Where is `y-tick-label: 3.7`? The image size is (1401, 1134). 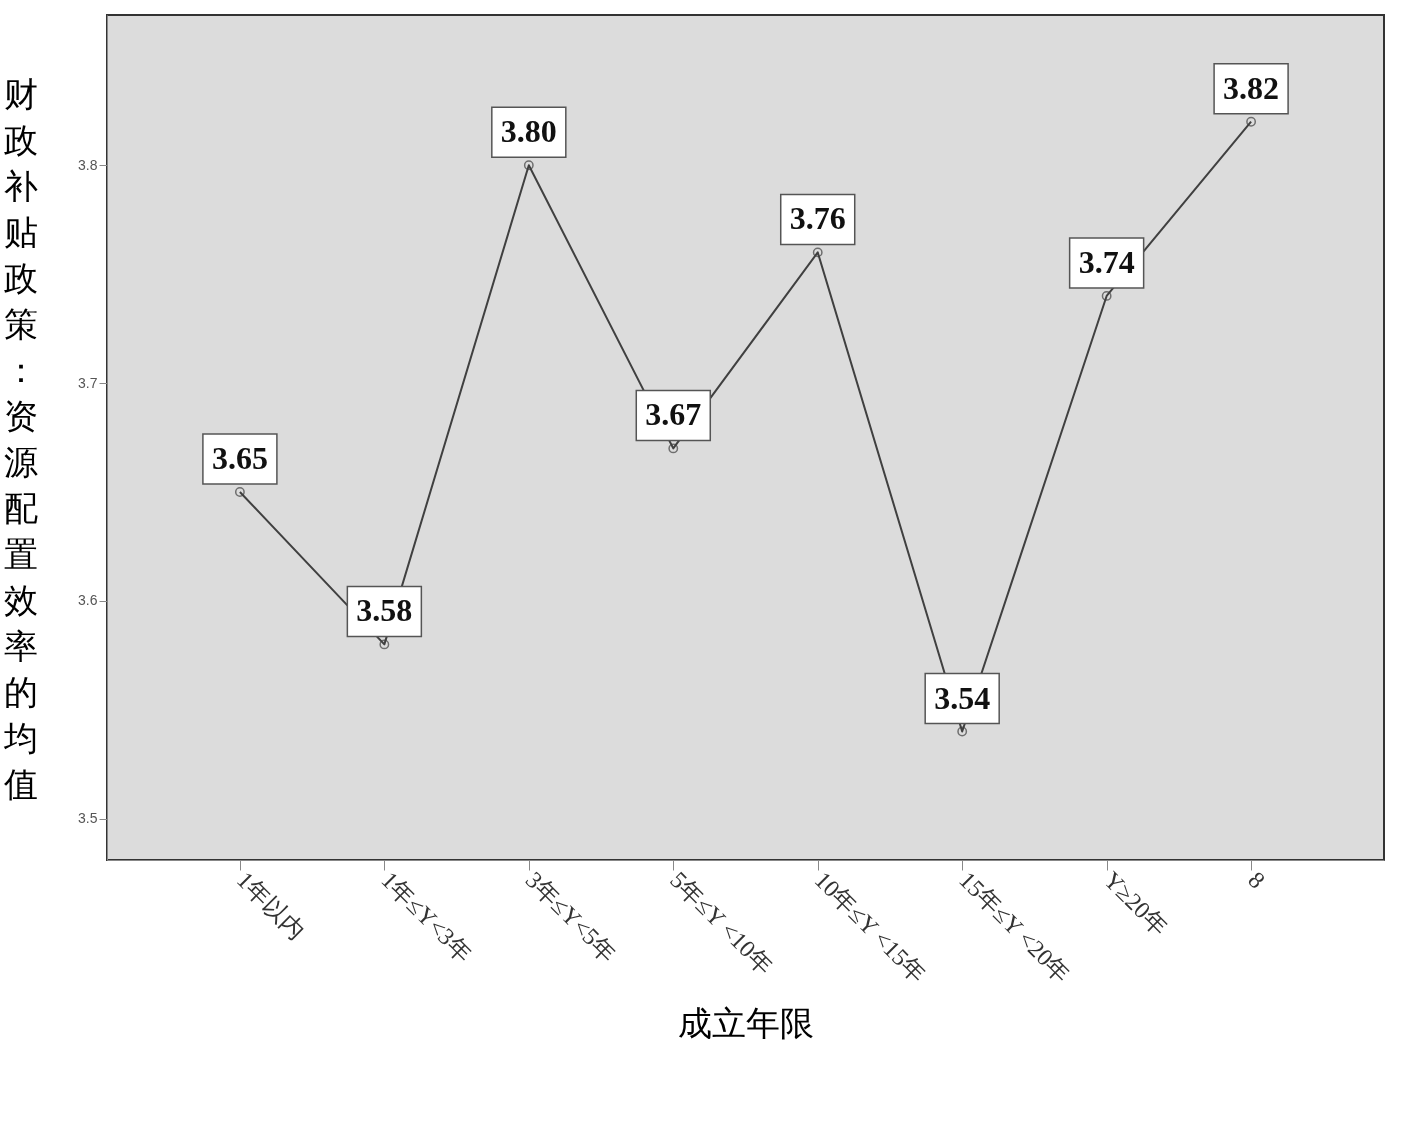 y-tick-label: 3.7 is located at coordinates (88, 382).